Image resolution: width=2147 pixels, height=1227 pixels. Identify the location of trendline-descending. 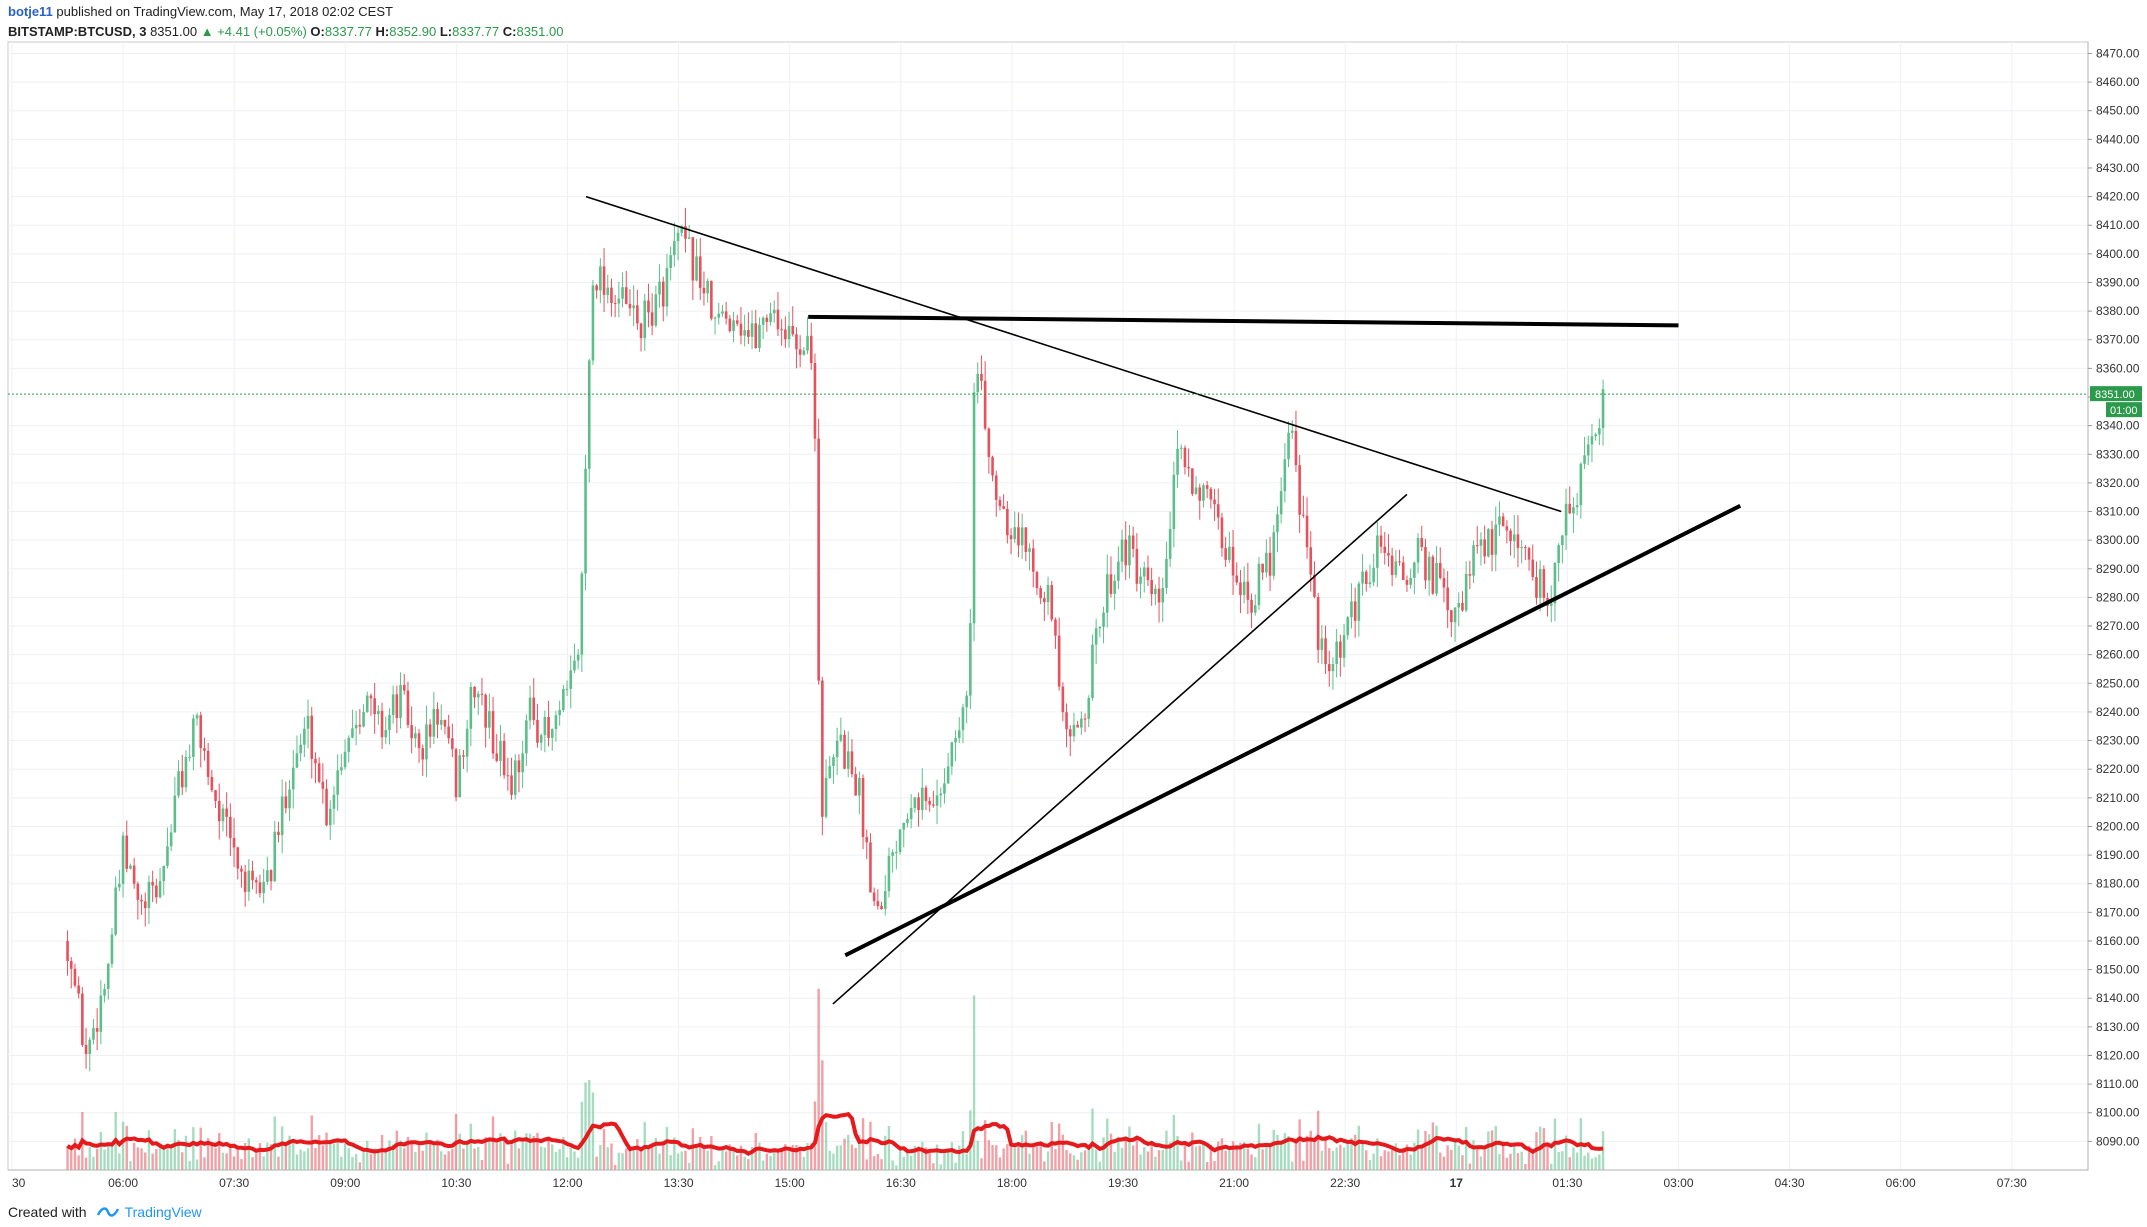
(1073, 354).